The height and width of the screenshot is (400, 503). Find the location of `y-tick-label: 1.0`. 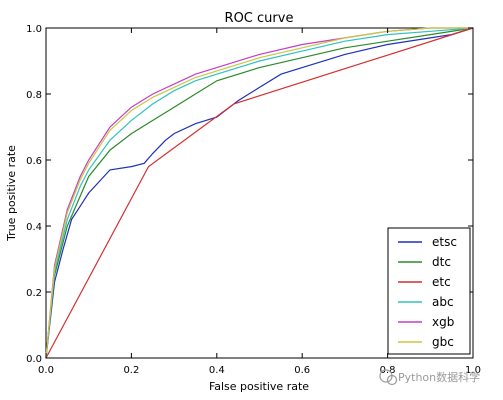

y-tick-label: 1.0 is located at coordinates (34, 29).